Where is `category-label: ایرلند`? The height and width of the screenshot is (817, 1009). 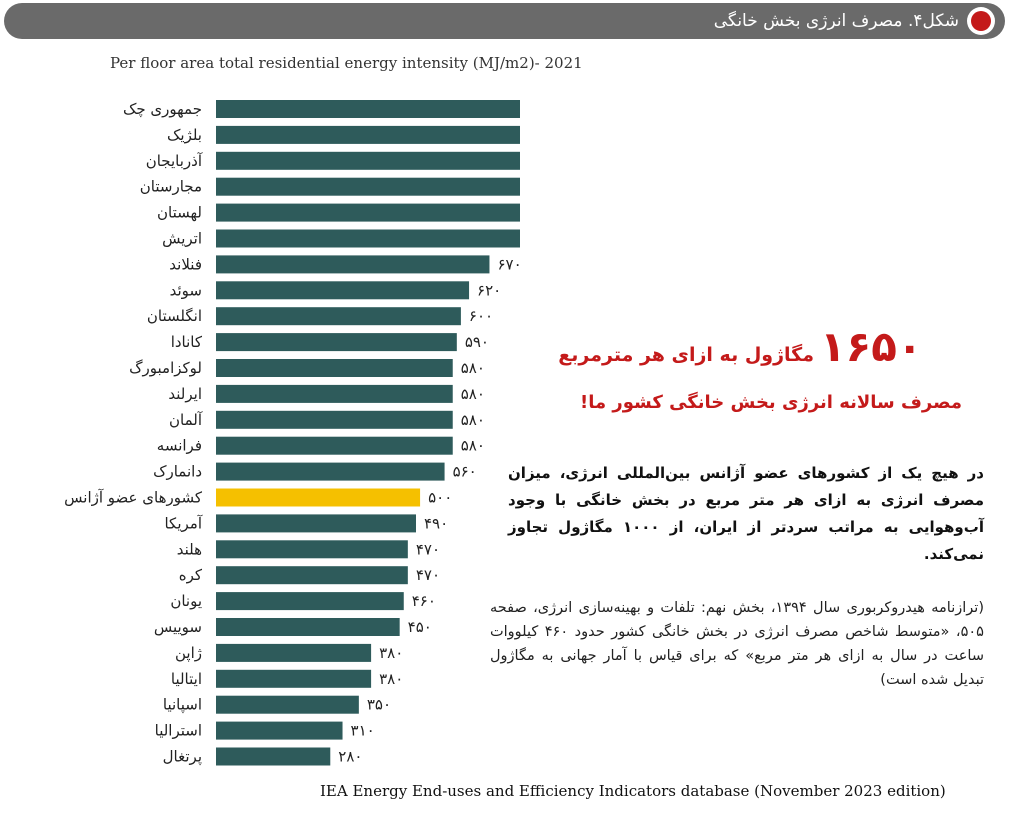 category-label: ایرلند is located at coordinates (185, 394).